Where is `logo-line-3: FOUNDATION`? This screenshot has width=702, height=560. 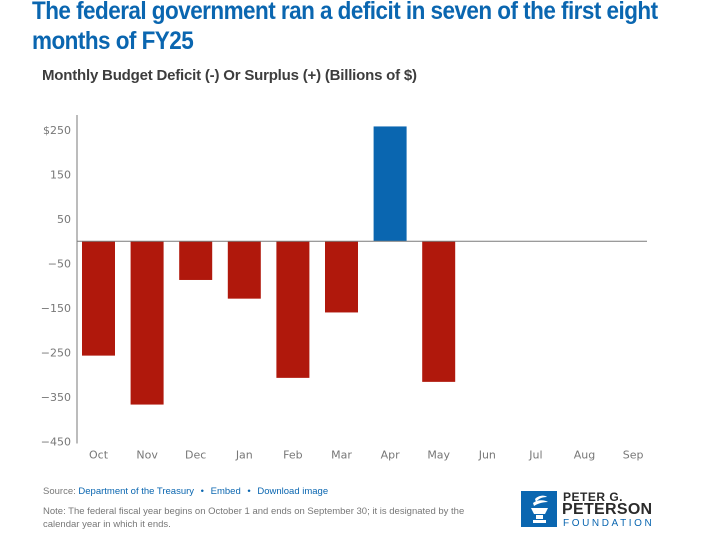
logo-line-3: FOUNDATION is located at coordinates (609, 523).